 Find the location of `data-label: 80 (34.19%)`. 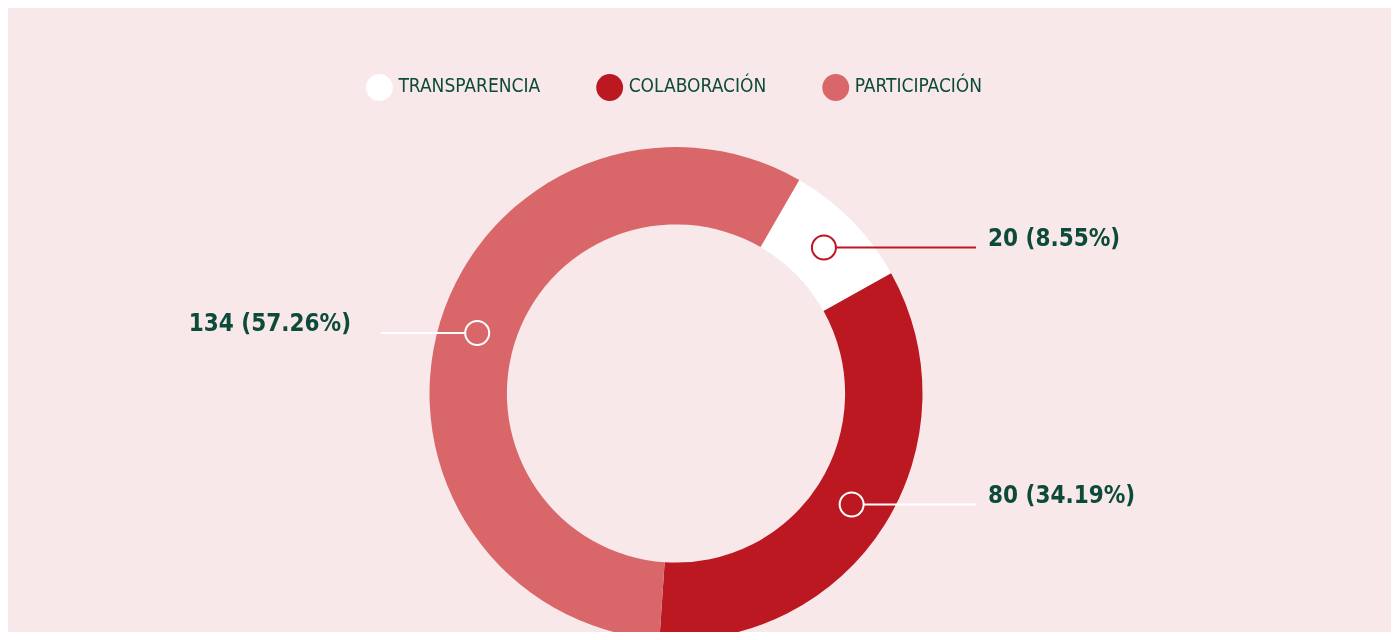

data-label: 80 (34.19%) is located at coordinates (1062, 494).